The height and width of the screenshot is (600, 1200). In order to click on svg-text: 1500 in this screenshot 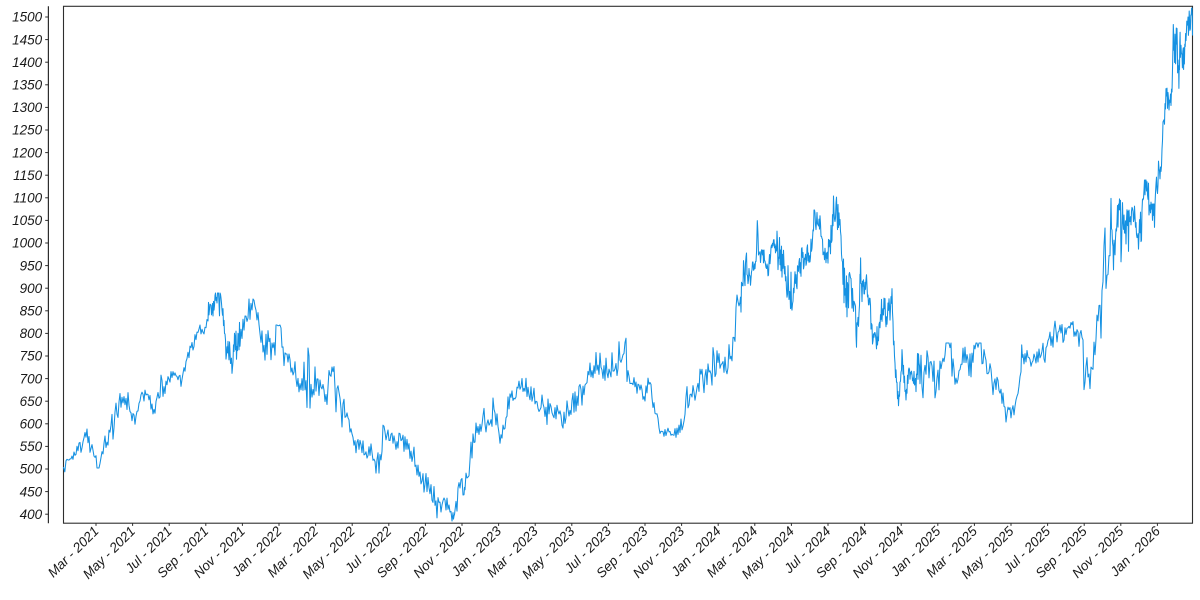, I will do `click(27, 17)`.